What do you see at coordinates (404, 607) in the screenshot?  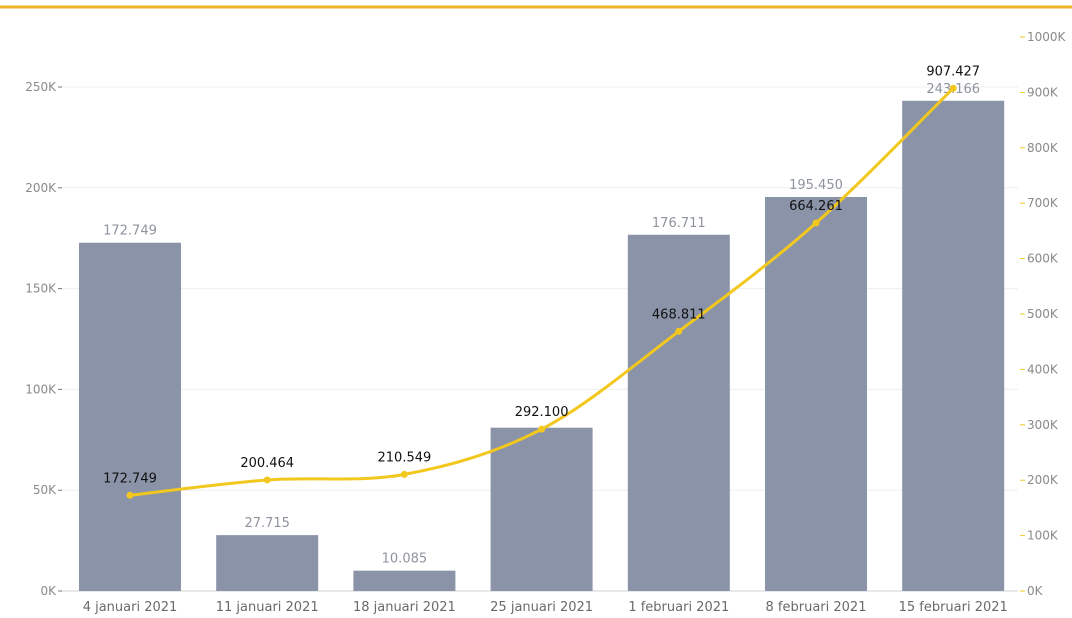 I see `x-tick-label: 18 januari 2021` at bounding box center [404, 607].